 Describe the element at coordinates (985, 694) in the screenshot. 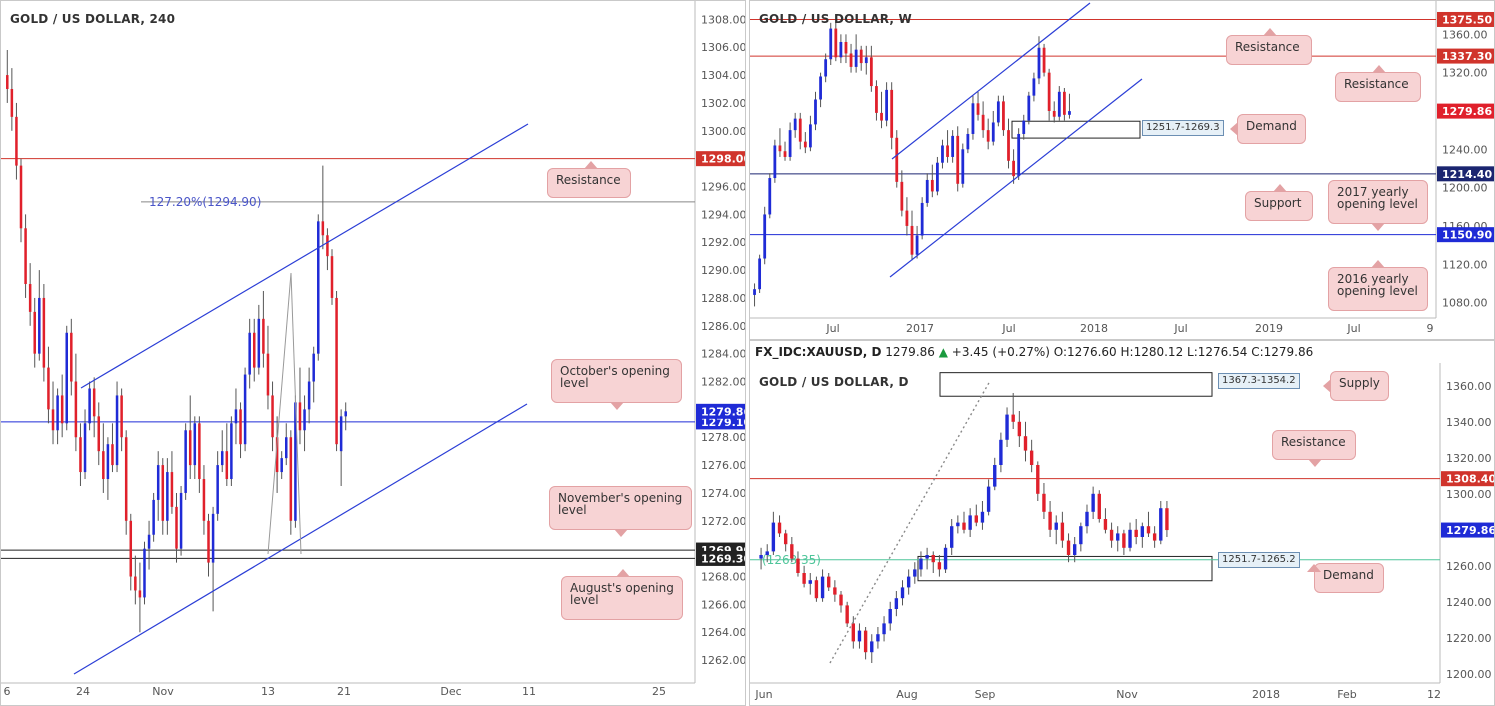

I see `x-tick-label: Sep` at that location.